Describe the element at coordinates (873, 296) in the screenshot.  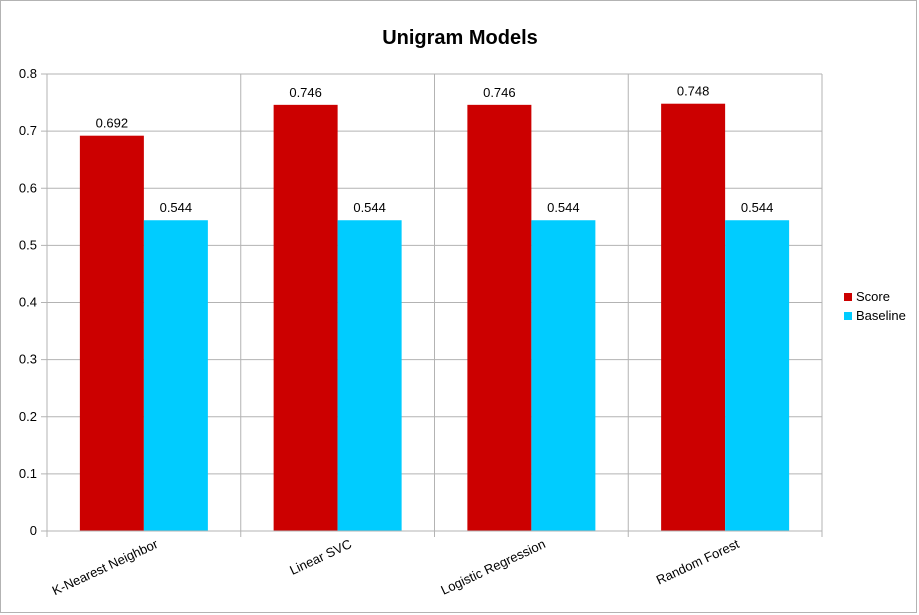
I see `legend-label-score: Score` at that location.